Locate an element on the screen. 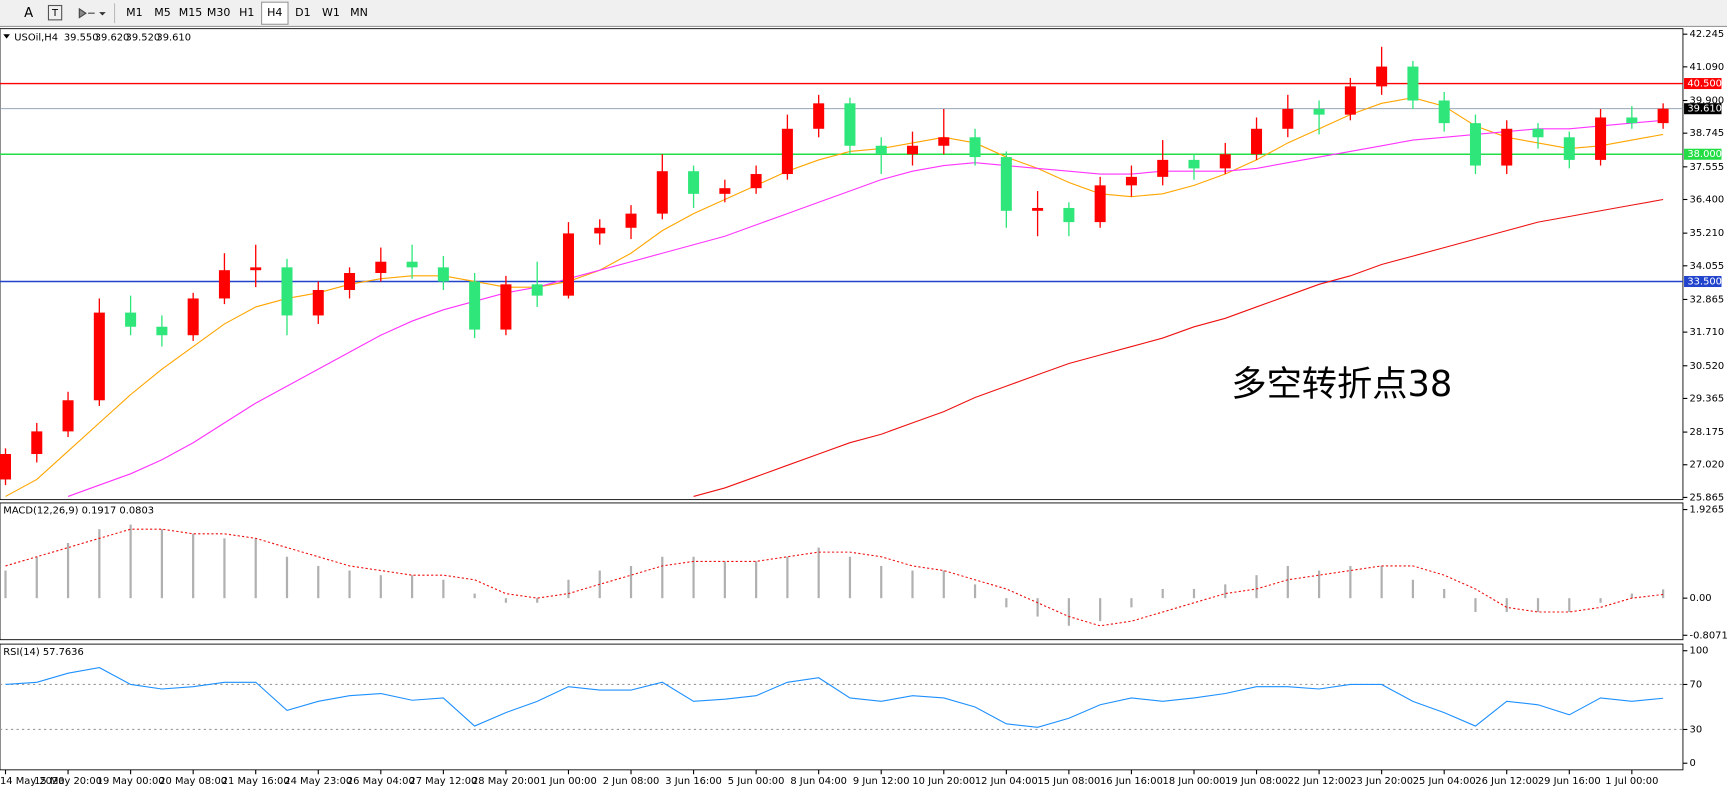 This screenshot has height=793, width=1727. y-tick-label: 0 is located at coordinates (1693, 763).